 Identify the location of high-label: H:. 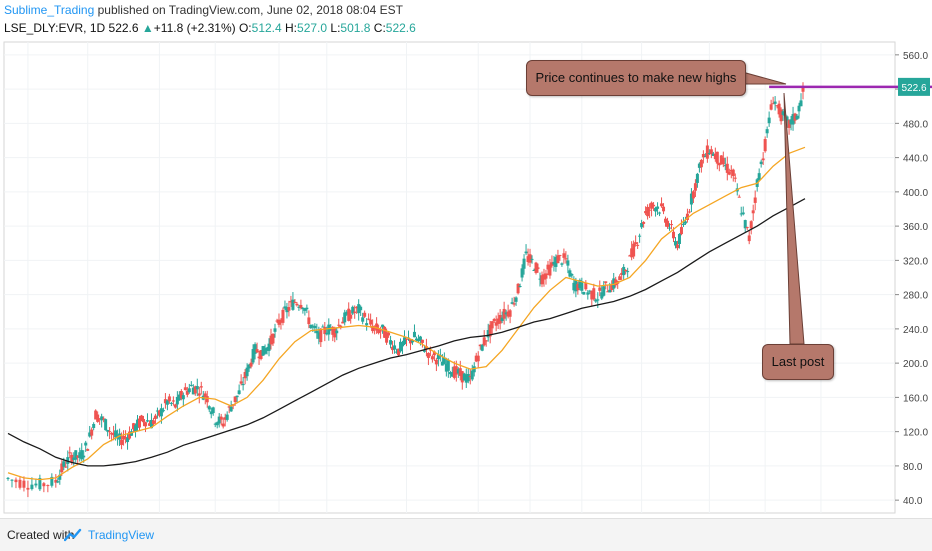
(291, 28).